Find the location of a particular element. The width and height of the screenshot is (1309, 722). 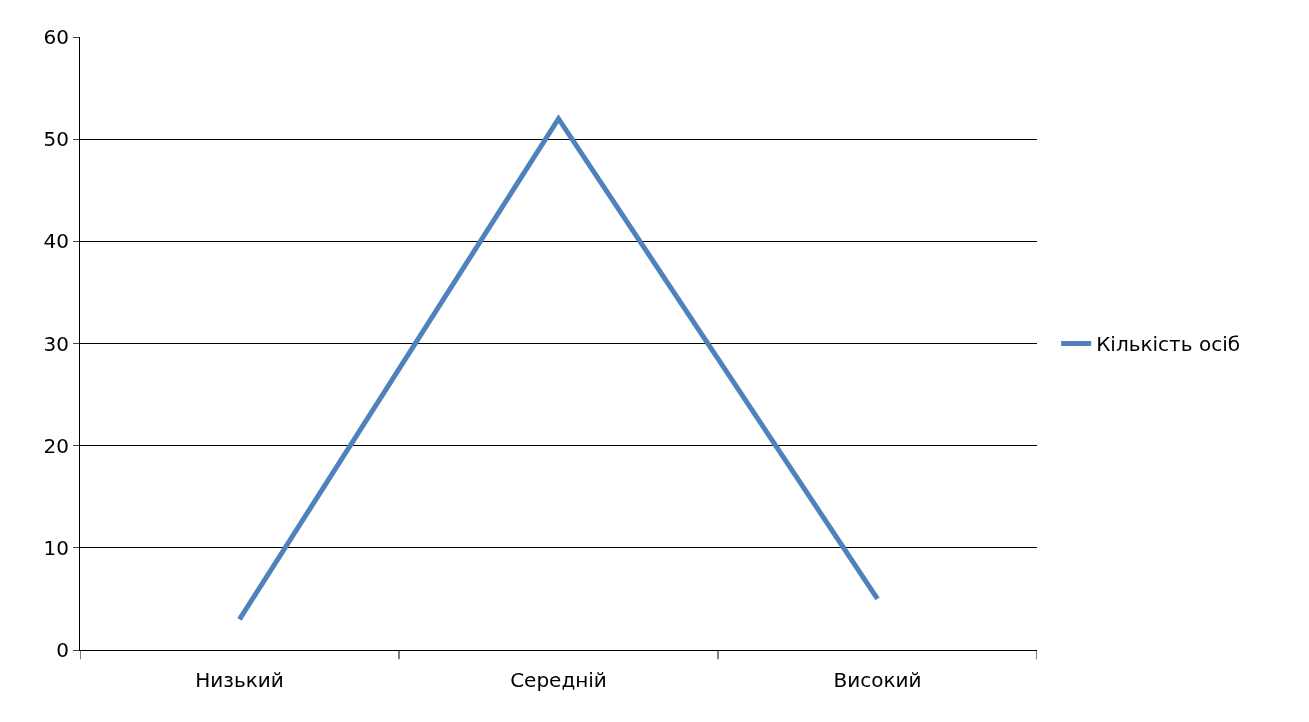

legend-label: Кількість осіб is located at coordinates (1168, 344).